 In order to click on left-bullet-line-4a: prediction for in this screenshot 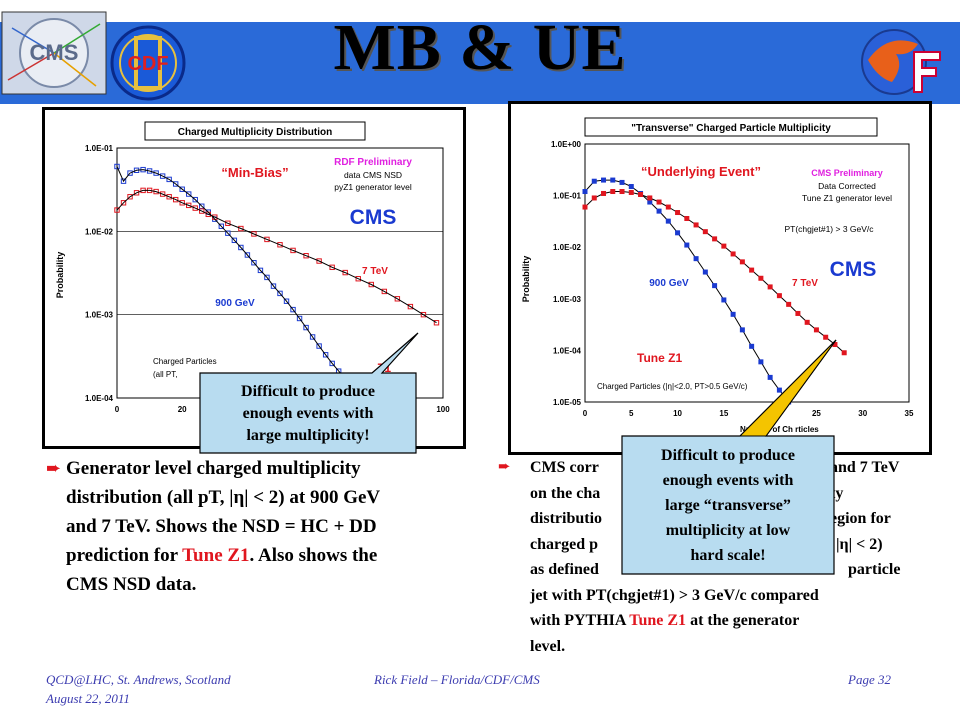, I will do `click(124, 555)`.